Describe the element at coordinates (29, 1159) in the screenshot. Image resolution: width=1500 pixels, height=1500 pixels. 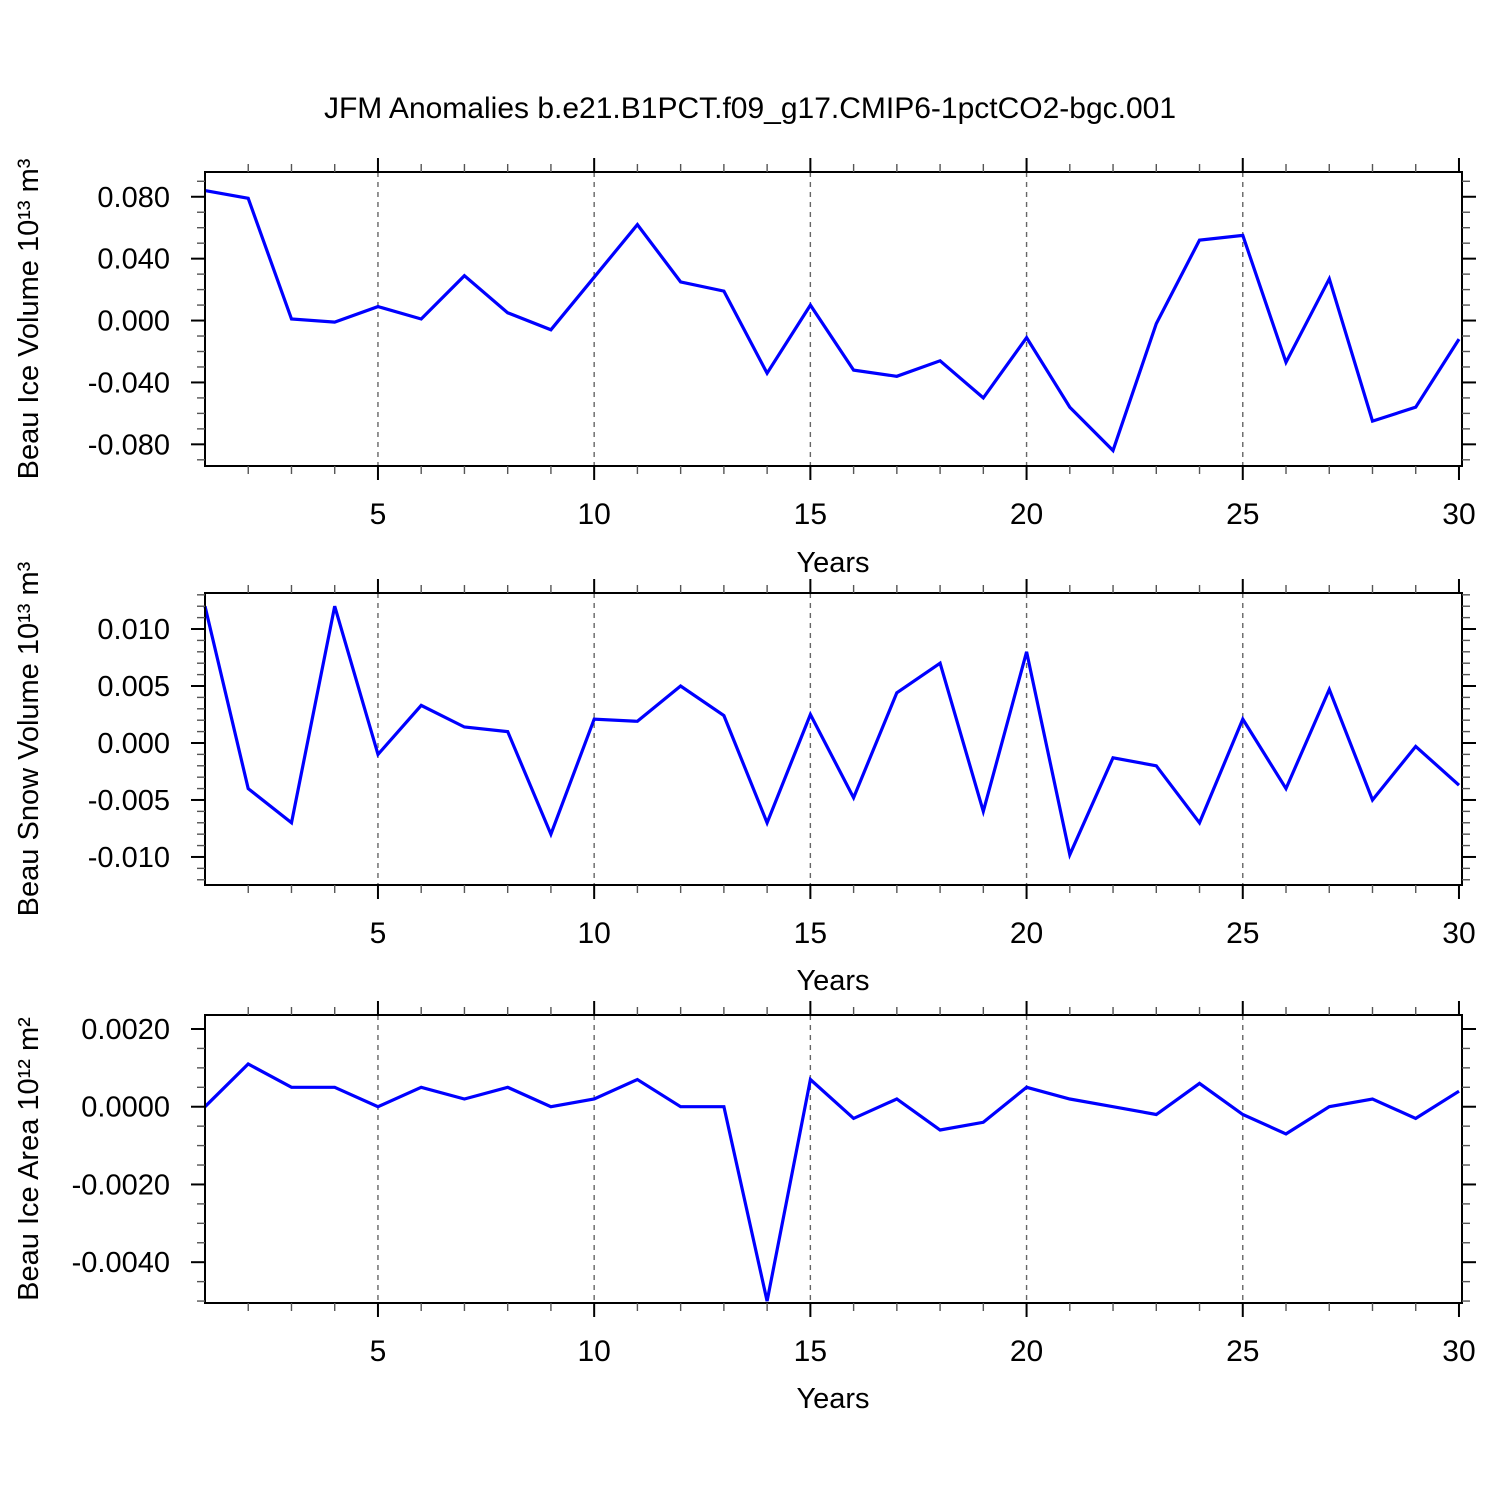
I see `y-axis-label-ice-area: Beau Ice Area 10¹² m²` at that location.